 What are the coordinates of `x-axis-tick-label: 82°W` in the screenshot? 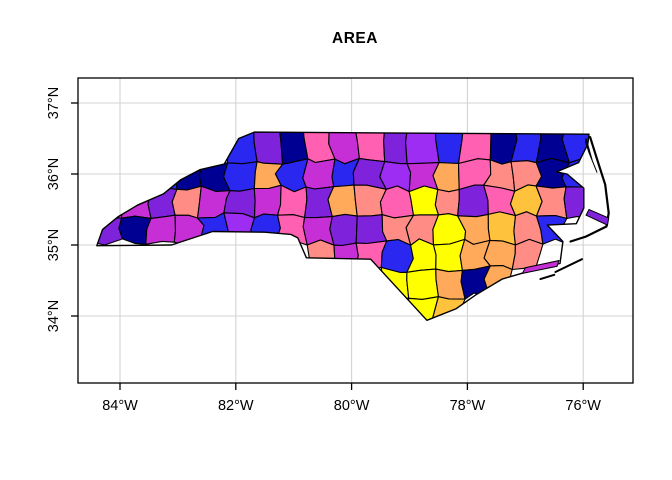 It's located at (236, 406).